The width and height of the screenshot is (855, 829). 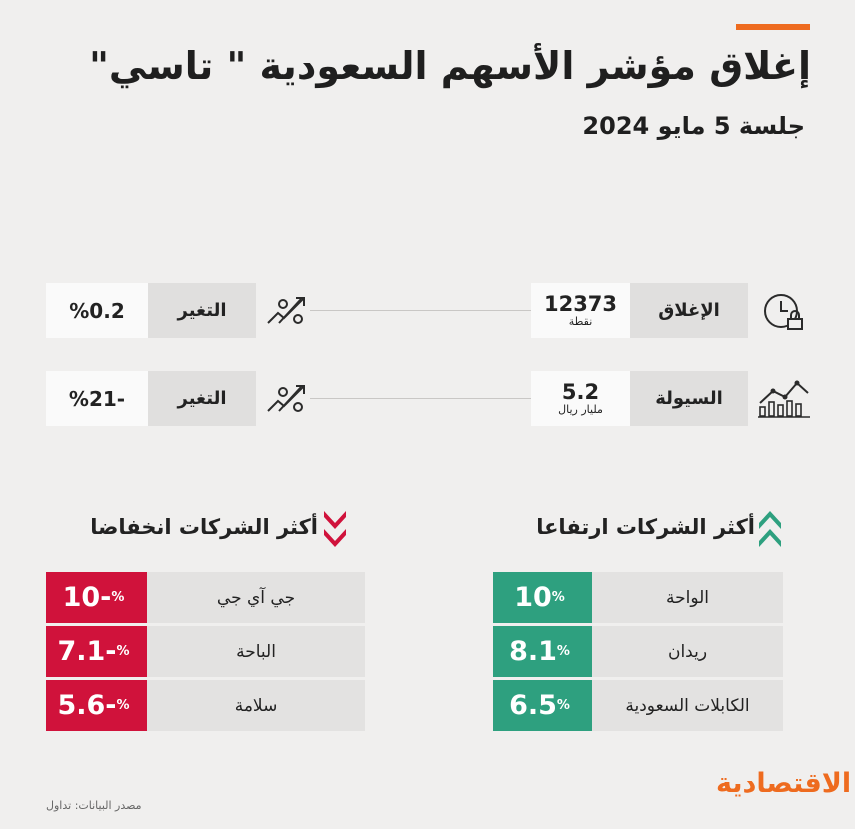 What do you see at coordinates (580, 321) in the screenshot?
I see `closing-unit: نقطة` at bounding box center [580, 321].